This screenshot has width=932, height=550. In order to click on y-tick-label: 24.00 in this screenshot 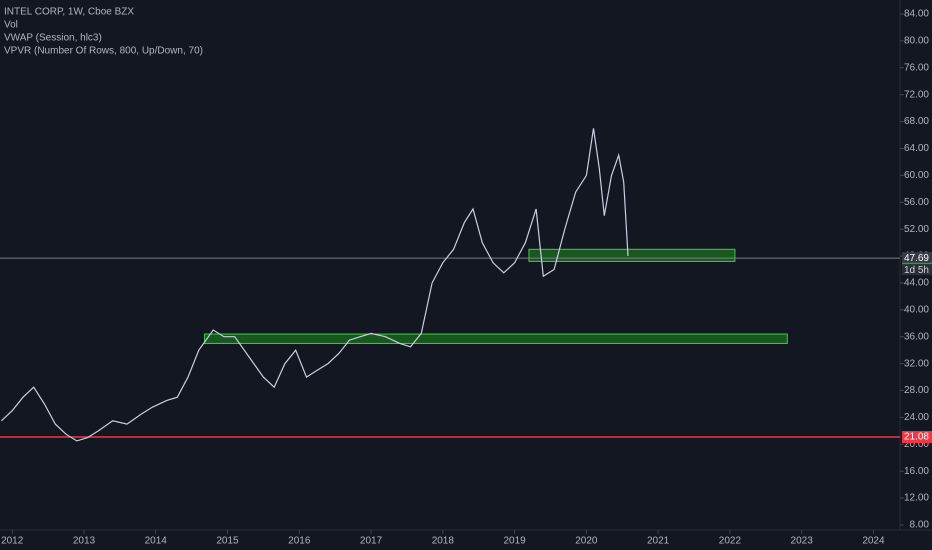, I will do `click(916, 417)`.